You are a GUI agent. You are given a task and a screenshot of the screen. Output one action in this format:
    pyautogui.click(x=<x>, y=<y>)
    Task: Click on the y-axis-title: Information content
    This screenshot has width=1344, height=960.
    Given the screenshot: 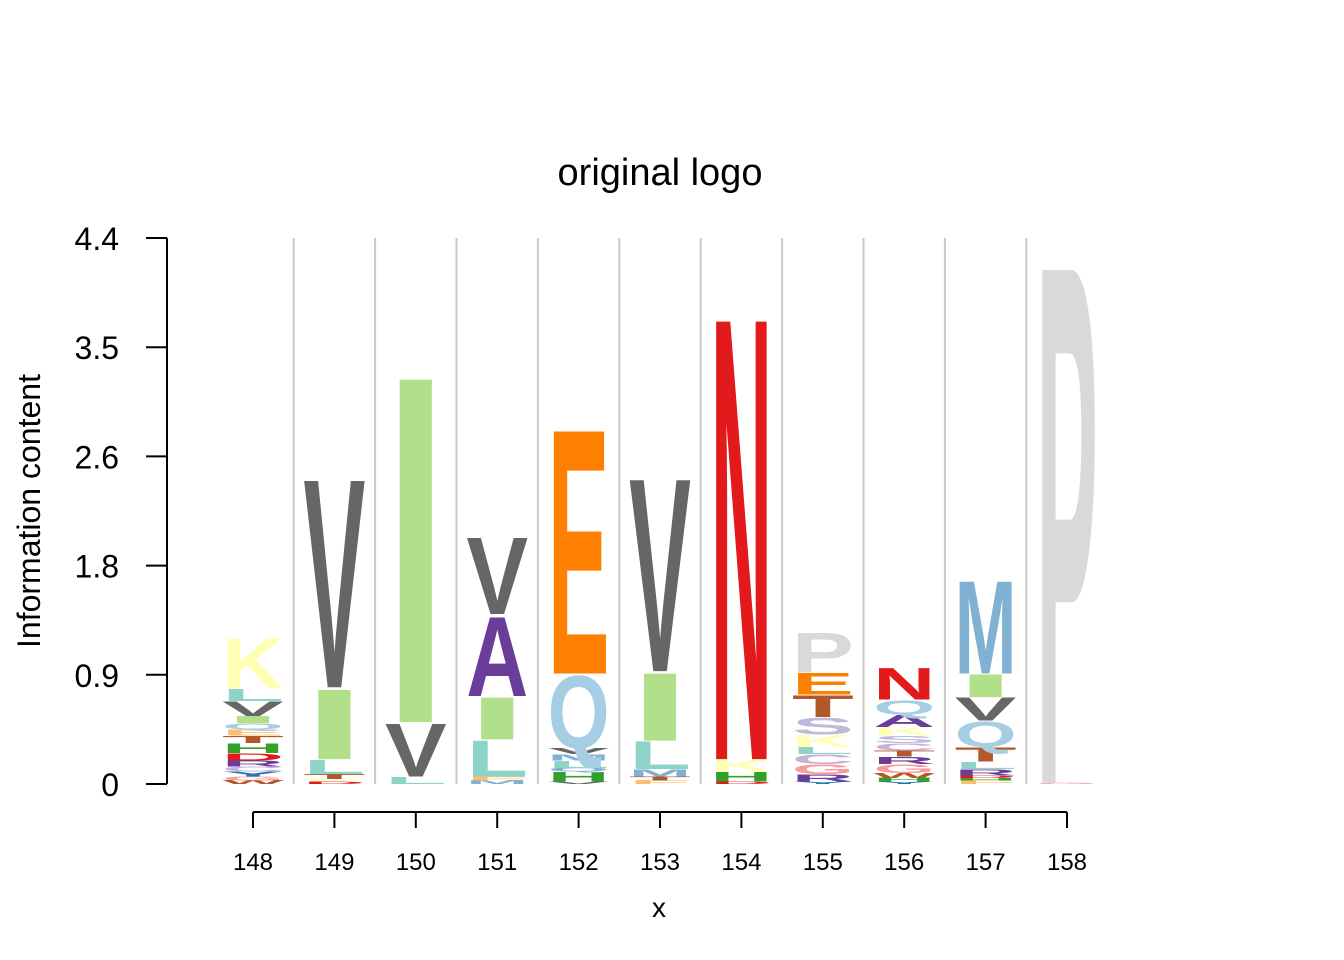 What is the action you would take?
    pyautogui.click(x=29, y=511)
    